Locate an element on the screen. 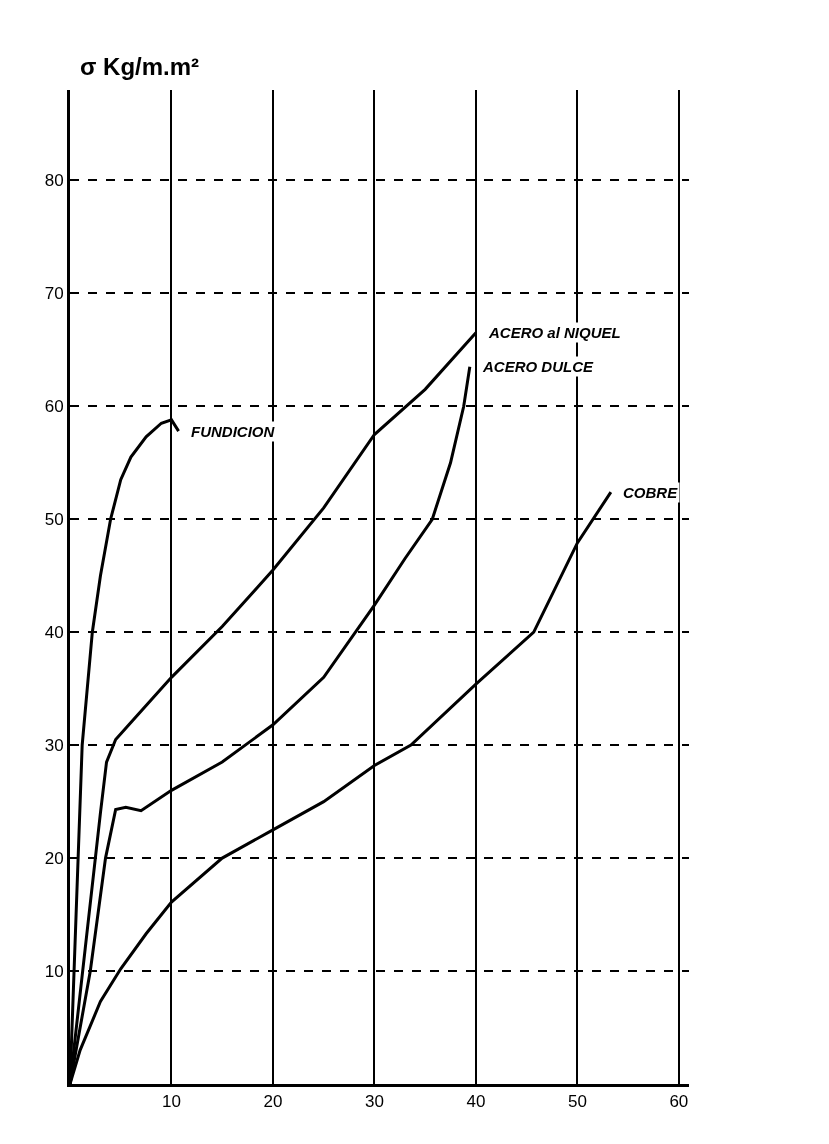 The width and height of the screenshot is (829, 1144). y-tick-label: 30 is located at coordinates (54, 746).